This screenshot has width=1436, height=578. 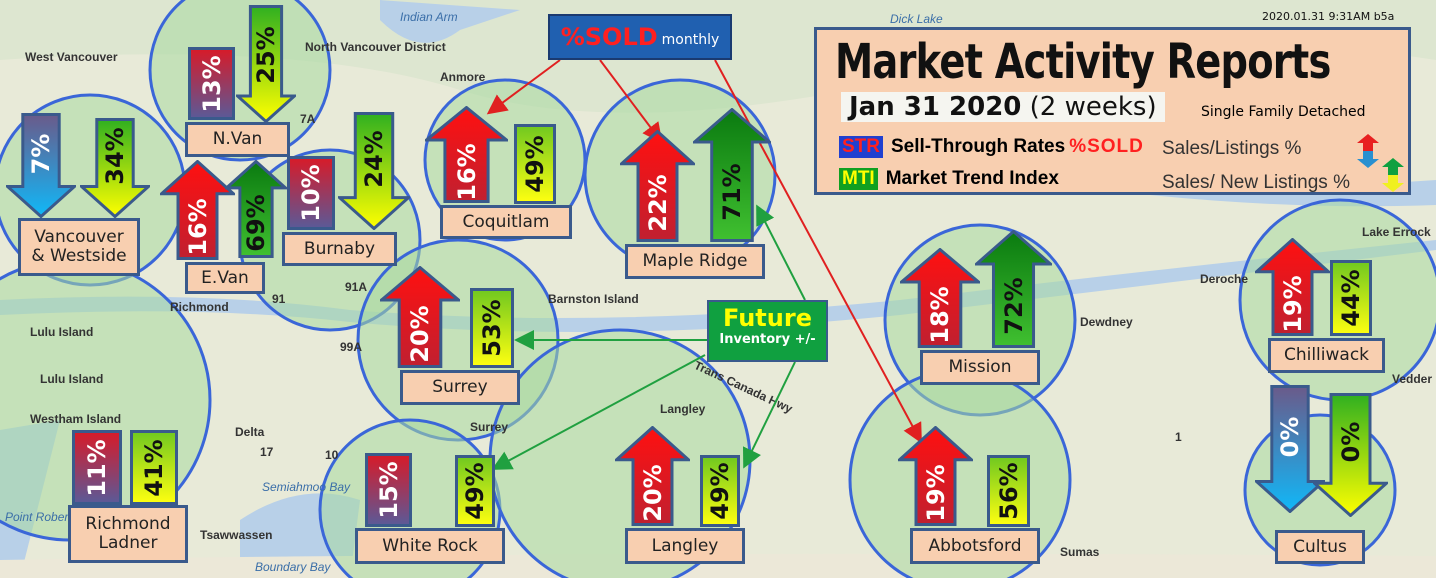 I want to click on mti-value: 24%, so click(x=374, y=159).